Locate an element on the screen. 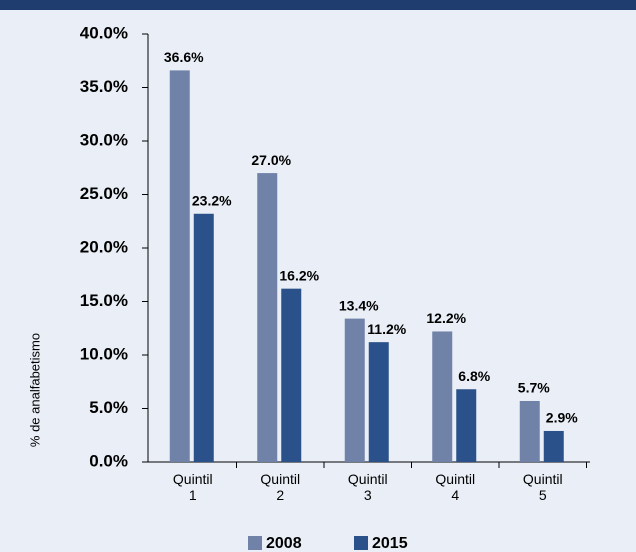 The height and width of the screenshot is (552, 636). value-label: 5.7% is located at coordinates (534, 388).